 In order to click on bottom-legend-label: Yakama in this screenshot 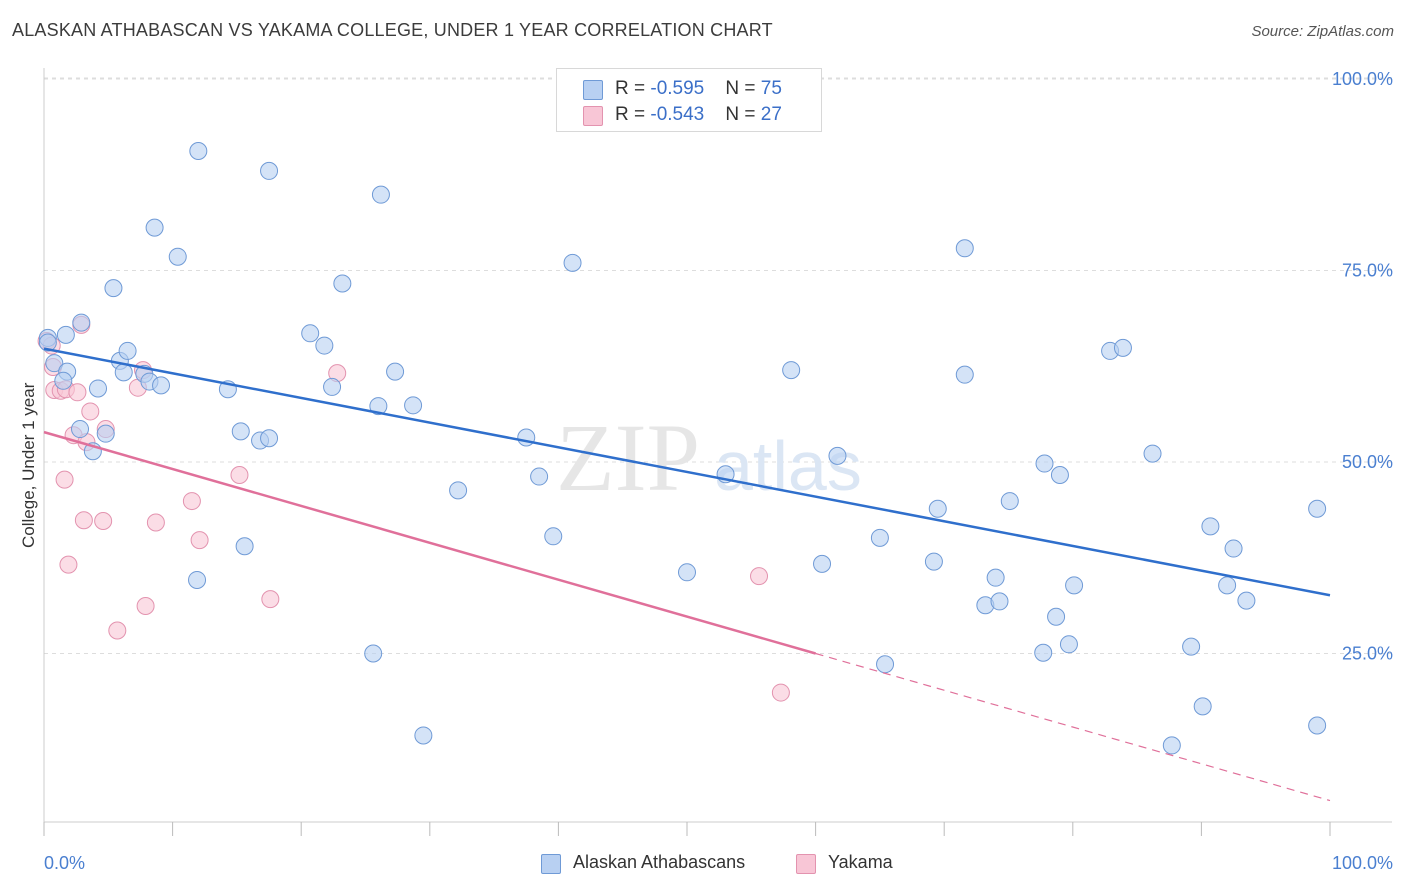, I will do `click(860, 862)`.